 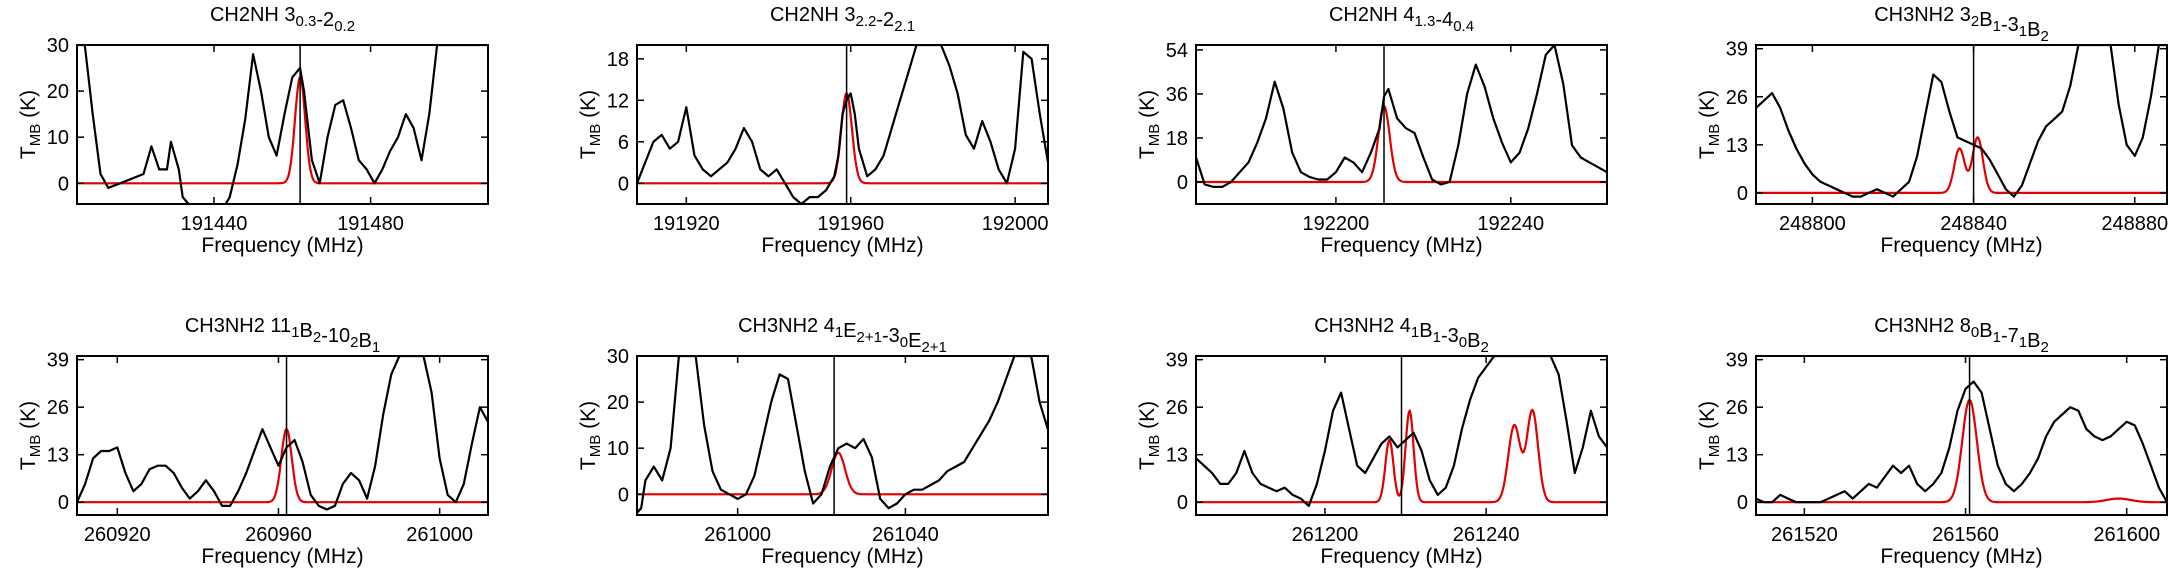 What do you see at coordinates (850, 224) in the screenshot?
I see `x-tick-label: 191960` at bounding box center [850, 224].